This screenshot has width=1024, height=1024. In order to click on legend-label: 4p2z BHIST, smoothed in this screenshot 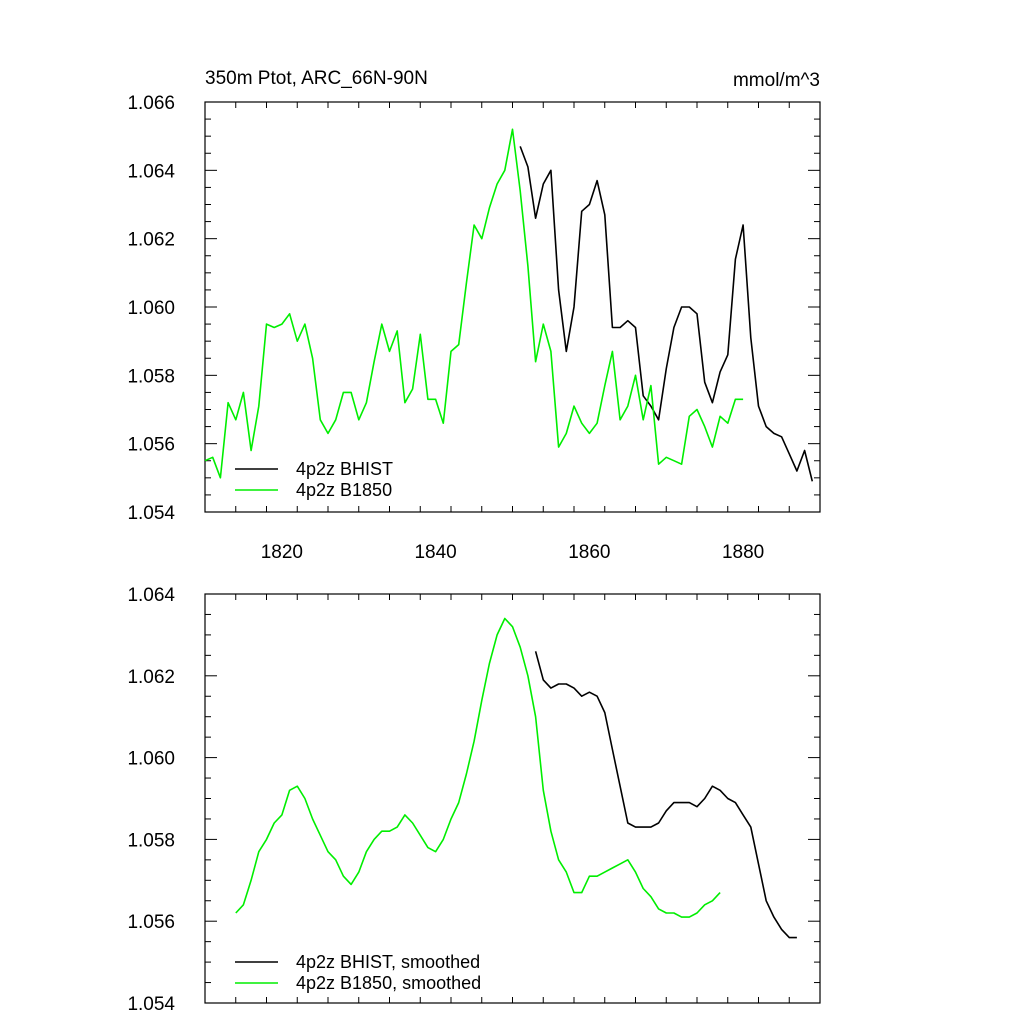, I will do `click(388, 962)`.